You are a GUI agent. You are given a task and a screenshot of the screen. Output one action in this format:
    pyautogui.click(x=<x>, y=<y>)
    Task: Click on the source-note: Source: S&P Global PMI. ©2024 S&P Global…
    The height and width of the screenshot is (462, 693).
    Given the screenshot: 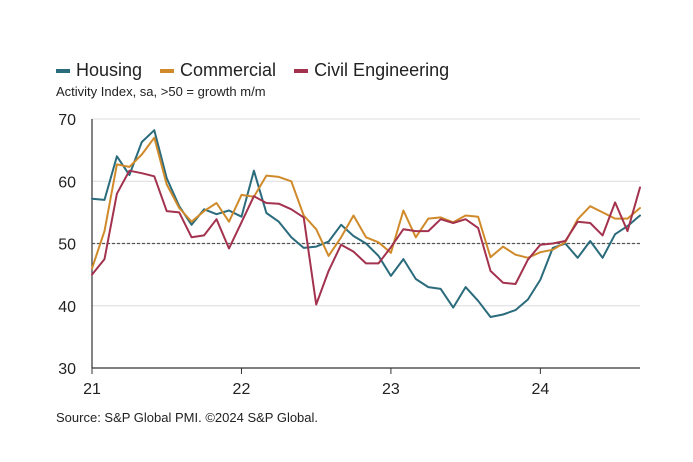 What is the action you would take?
    pyautogui.click(x=187, y=417)
    